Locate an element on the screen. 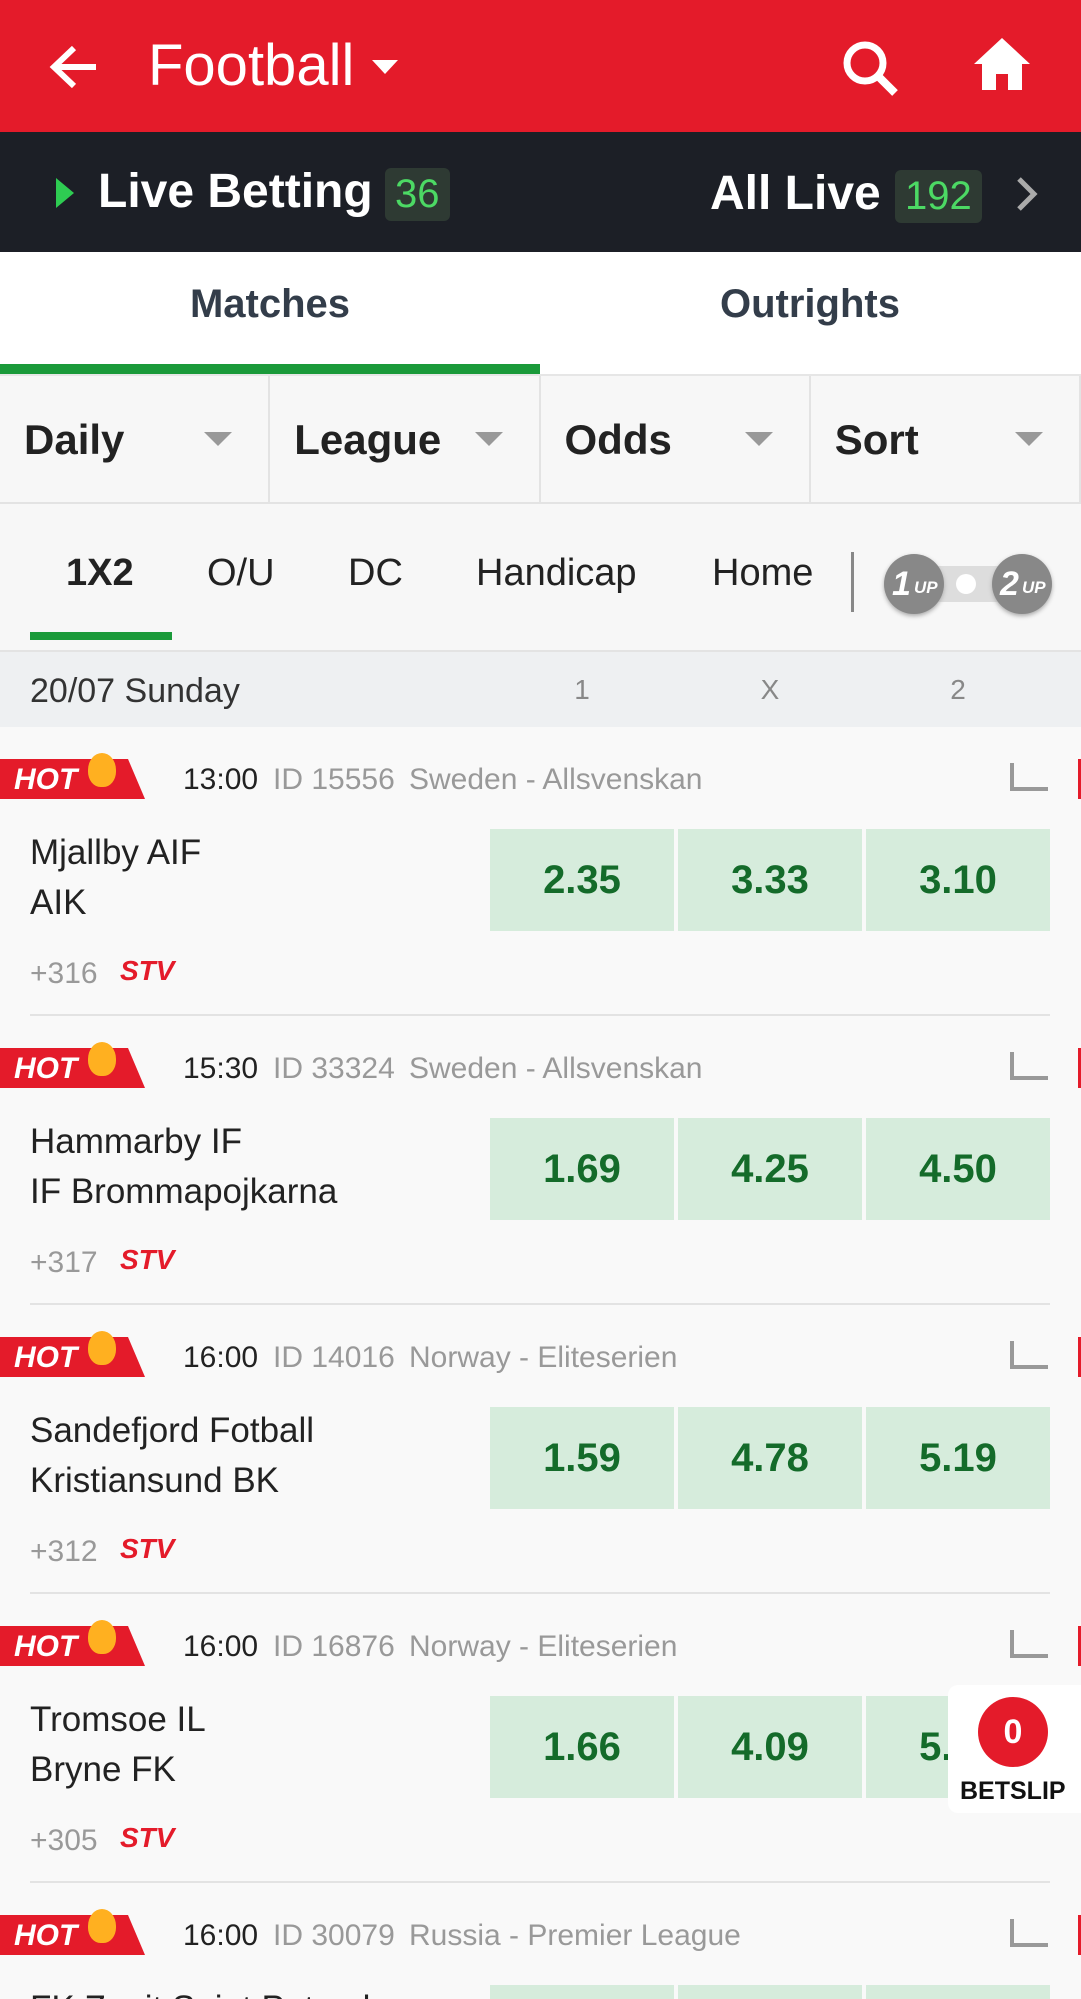  market-tab: Home is located at coordinates (763, 573).